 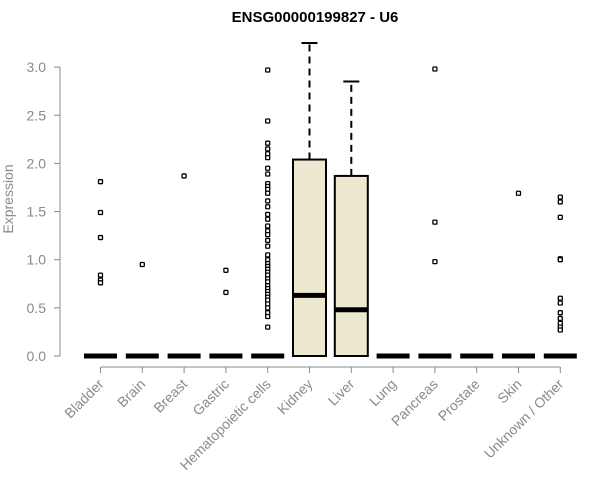 I want to click on box-breast, so click(x=184, y=266).